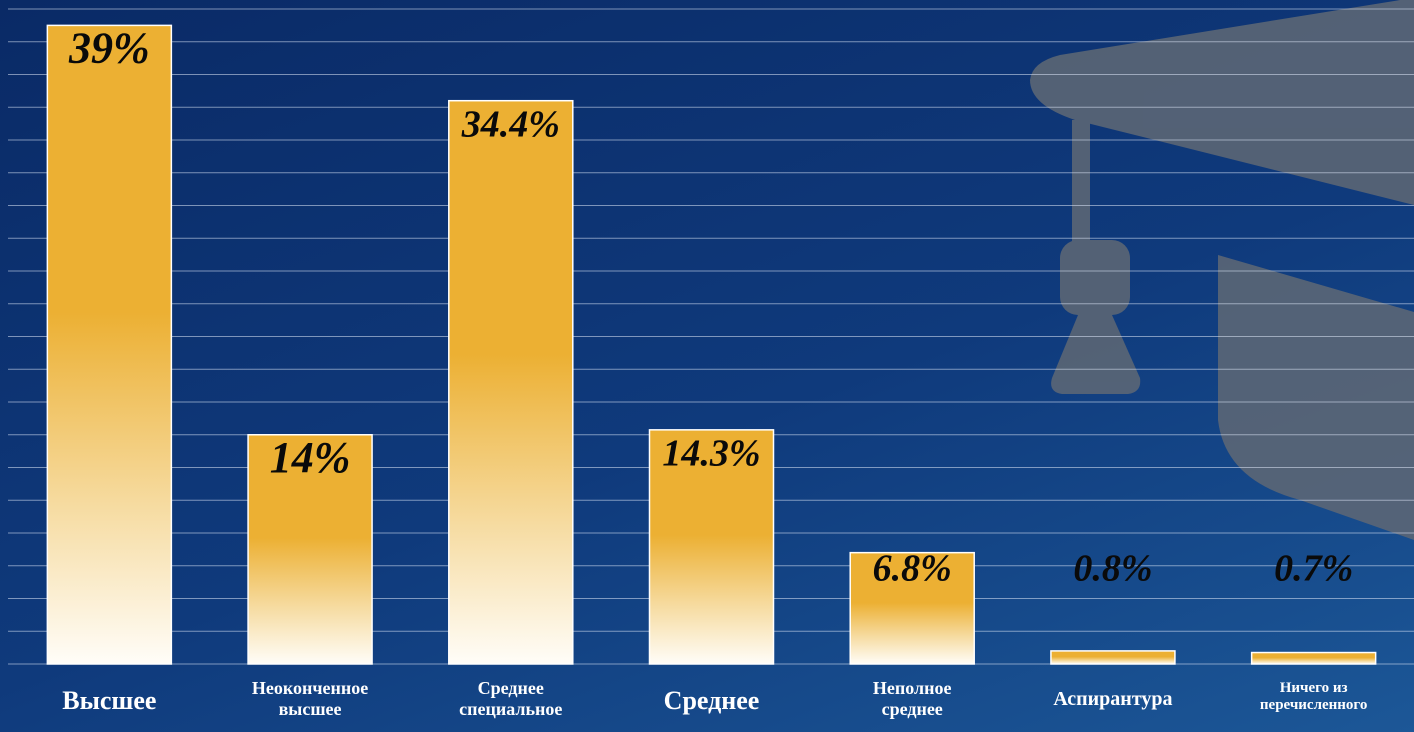  What do you see at coordinates (310, 457) in the screenshot?
I see `value-label: 14%` at bounding box center [310, 457].